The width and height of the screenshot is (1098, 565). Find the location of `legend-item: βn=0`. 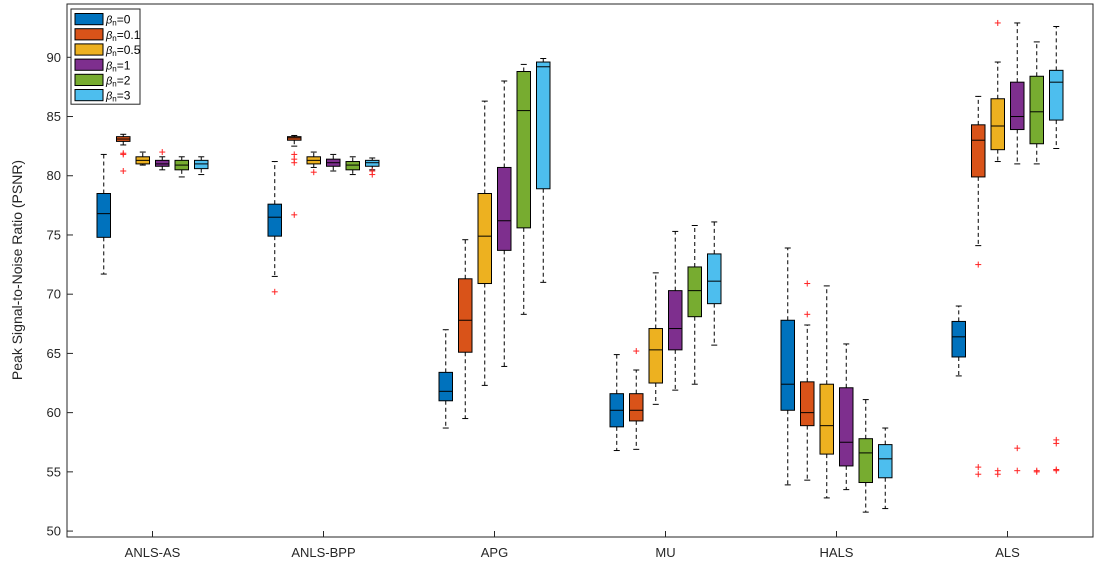

legend-item: βn=0 is located at coordinates (102, 20).